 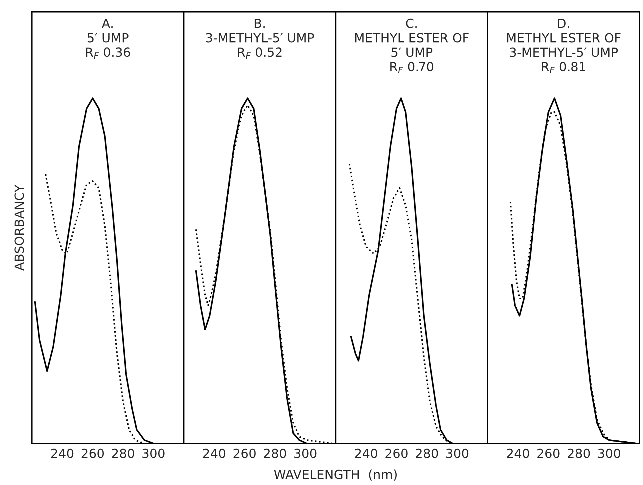 I want to click on y-axis-title: ABSORBANCY, so click(x=19, y=227).